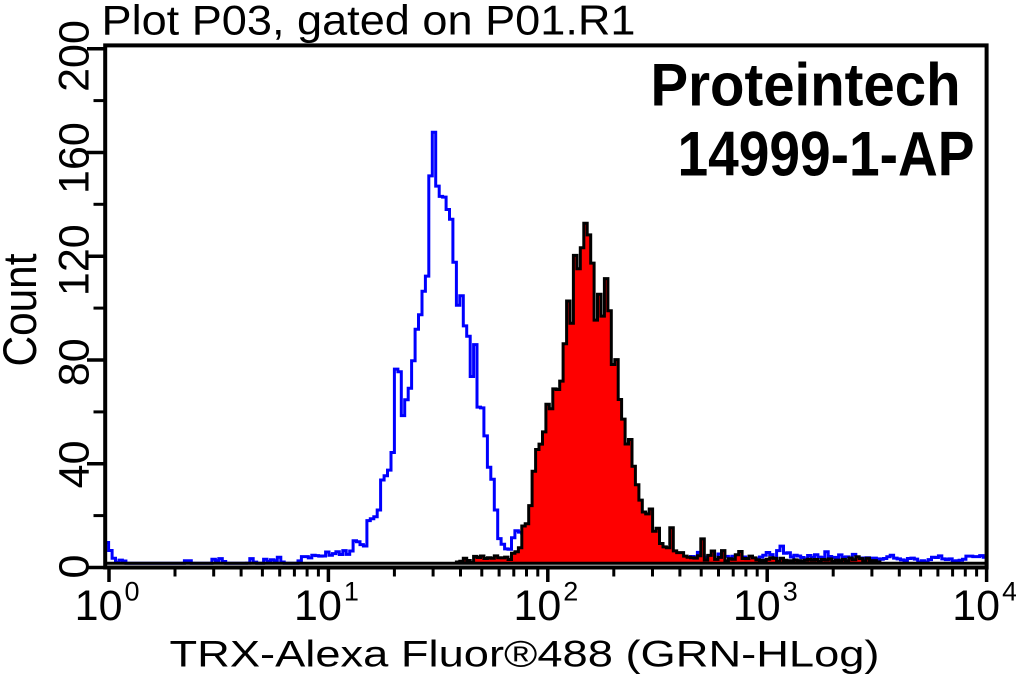 The image size is (1016, 688). Describe the element at coordinates (790, 592) in the screenshot. I see `svg-text: 3` at that location.